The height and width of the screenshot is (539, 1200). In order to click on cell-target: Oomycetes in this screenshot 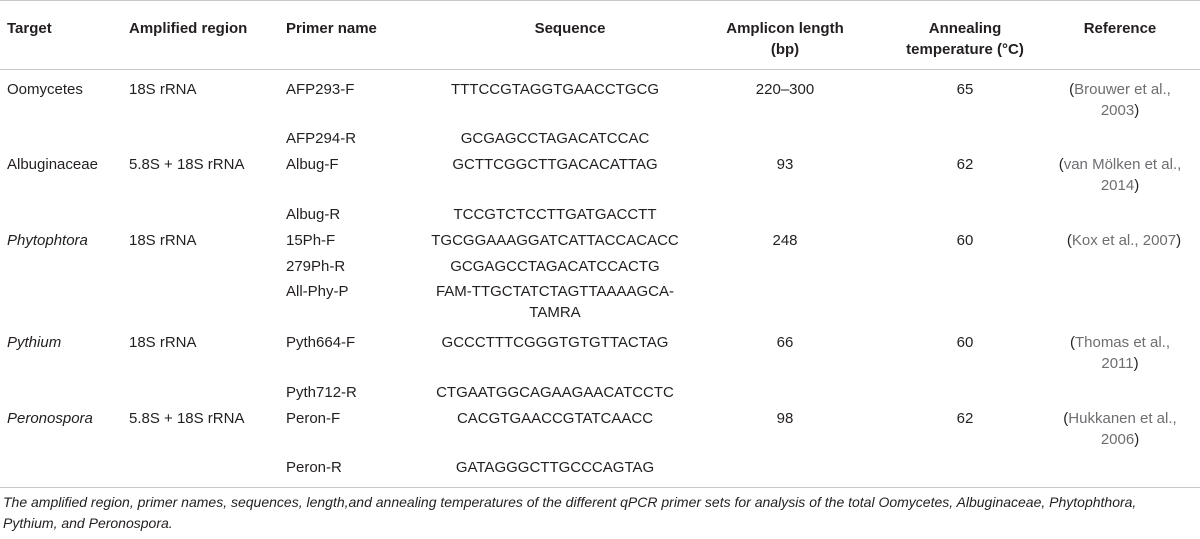, I will do `click(45, 89)`.